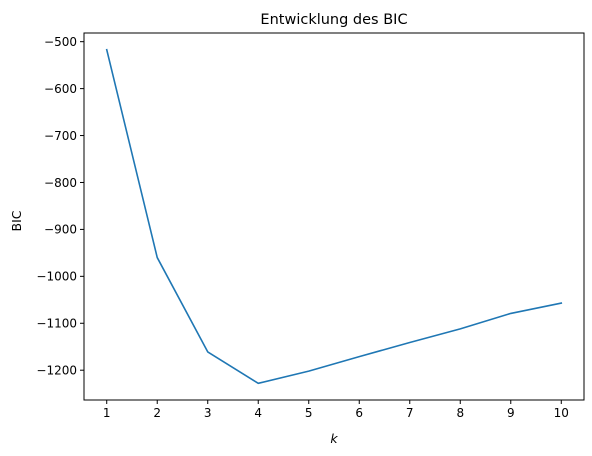 This screenshot has height=456, width=592. Describe the element at coordinates (333, 20) in the screenshot. I see `chart-title: Entwicklung des BIC` at that location.